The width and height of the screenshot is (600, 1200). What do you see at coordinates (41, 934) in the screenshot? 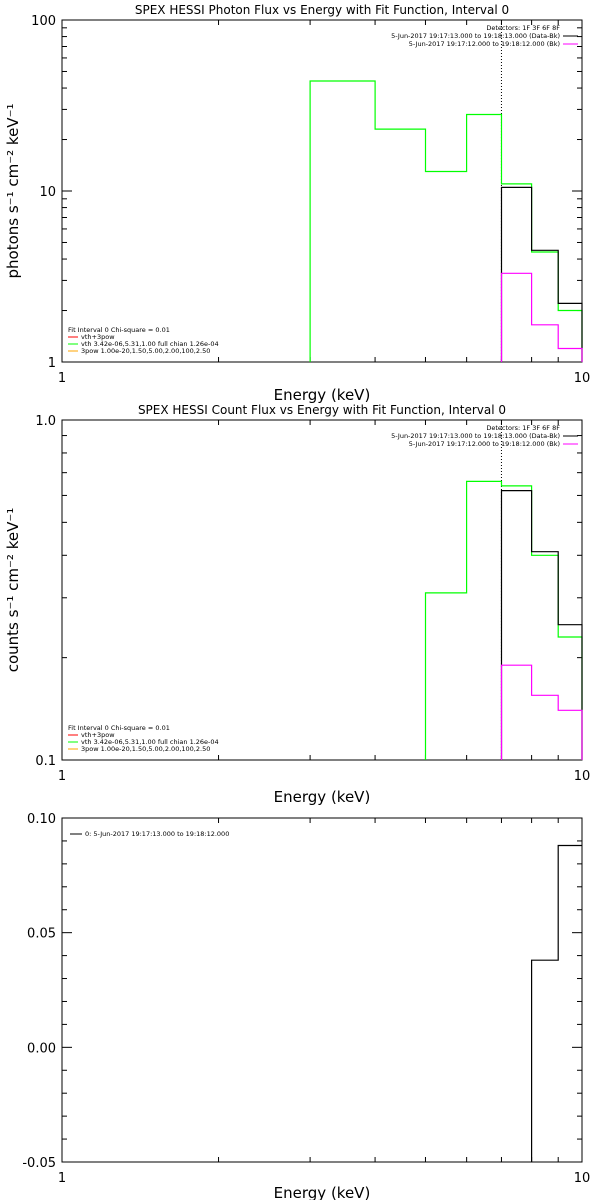
I see `y-tick-label: 0.05` at bounding box center [41, 934].